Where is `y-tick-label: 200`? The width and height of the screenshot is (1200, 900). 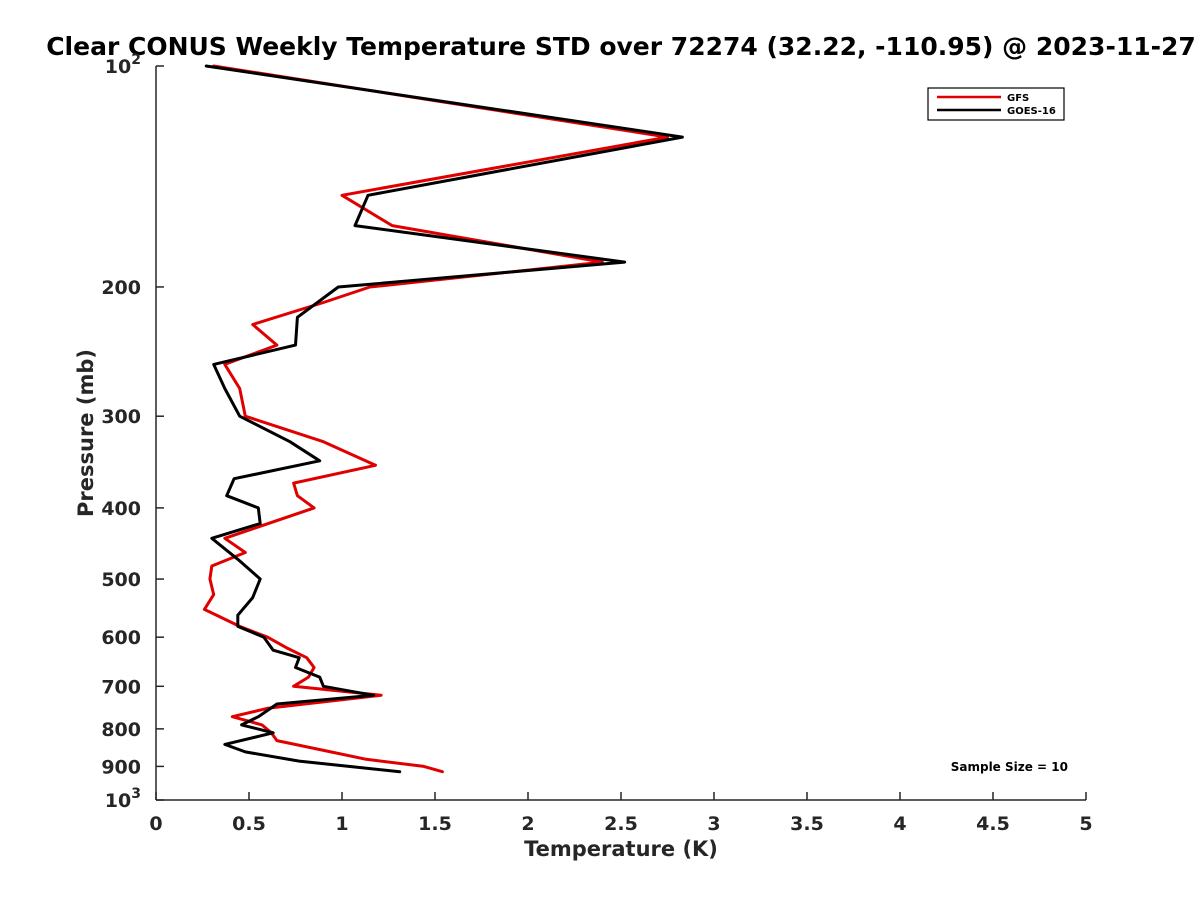
y-tick-label: 200 is located at coordinates (121, 288).